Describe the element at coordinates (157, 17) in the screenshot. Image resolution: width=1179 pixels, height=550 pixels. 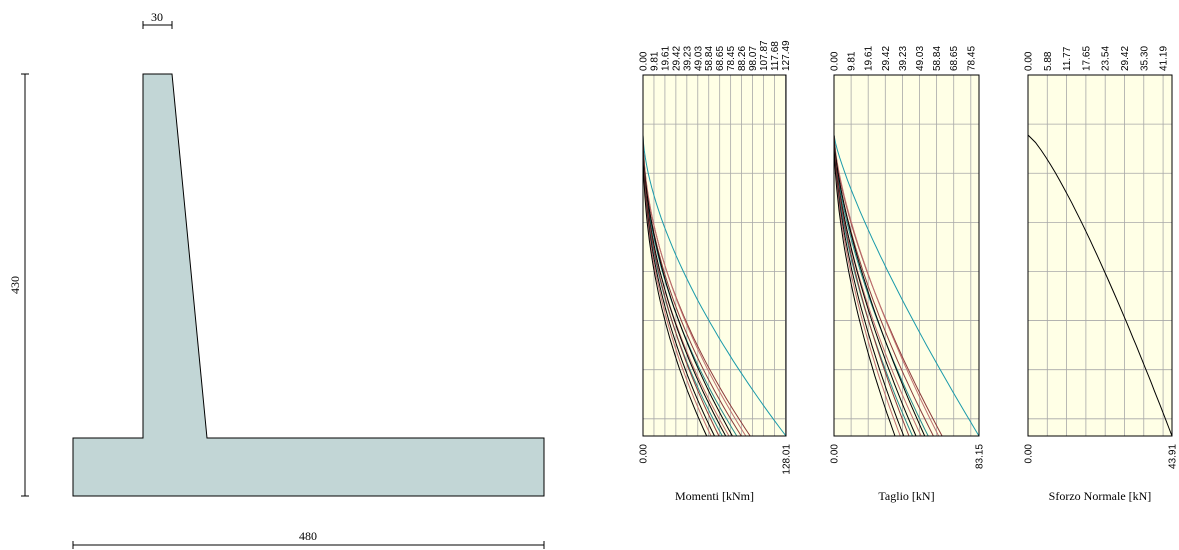
I see `dimension-top-width-label: 30` at that location.